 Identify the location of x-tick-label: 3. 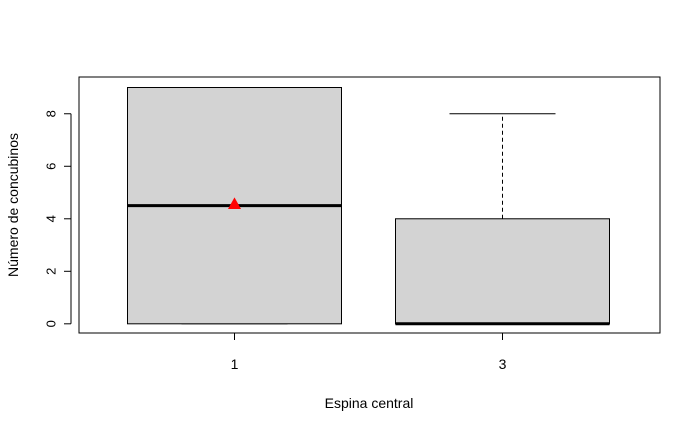
(503, 364).